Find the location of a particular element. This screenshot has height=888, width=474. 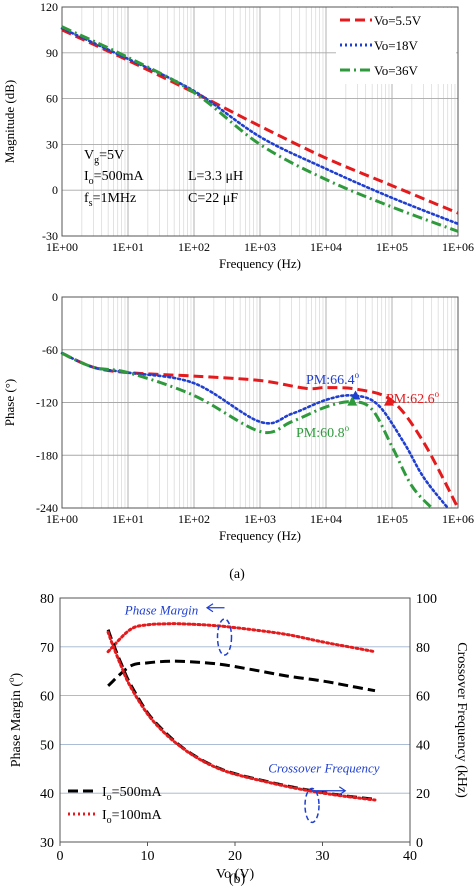

x-tick-label: 0 is located at coordinates (60, 856).